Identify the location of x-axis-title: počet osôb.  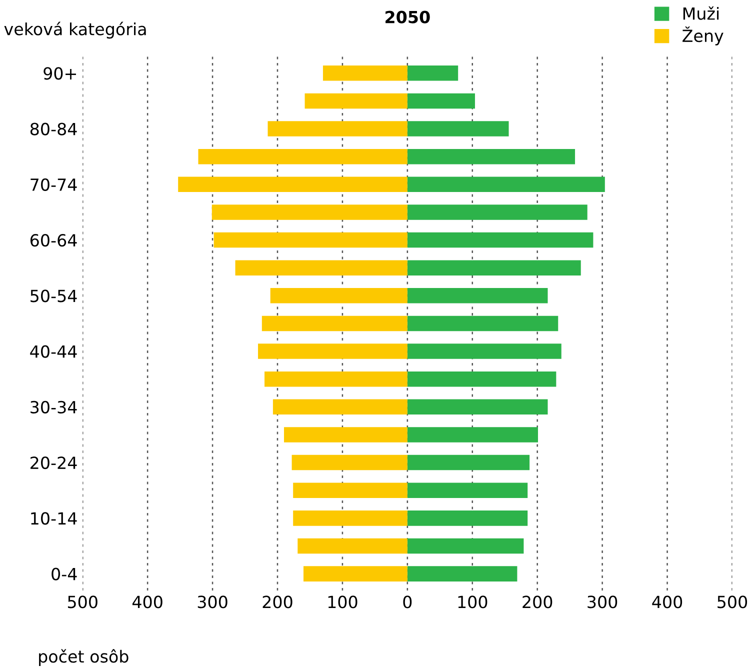
(83, 657).